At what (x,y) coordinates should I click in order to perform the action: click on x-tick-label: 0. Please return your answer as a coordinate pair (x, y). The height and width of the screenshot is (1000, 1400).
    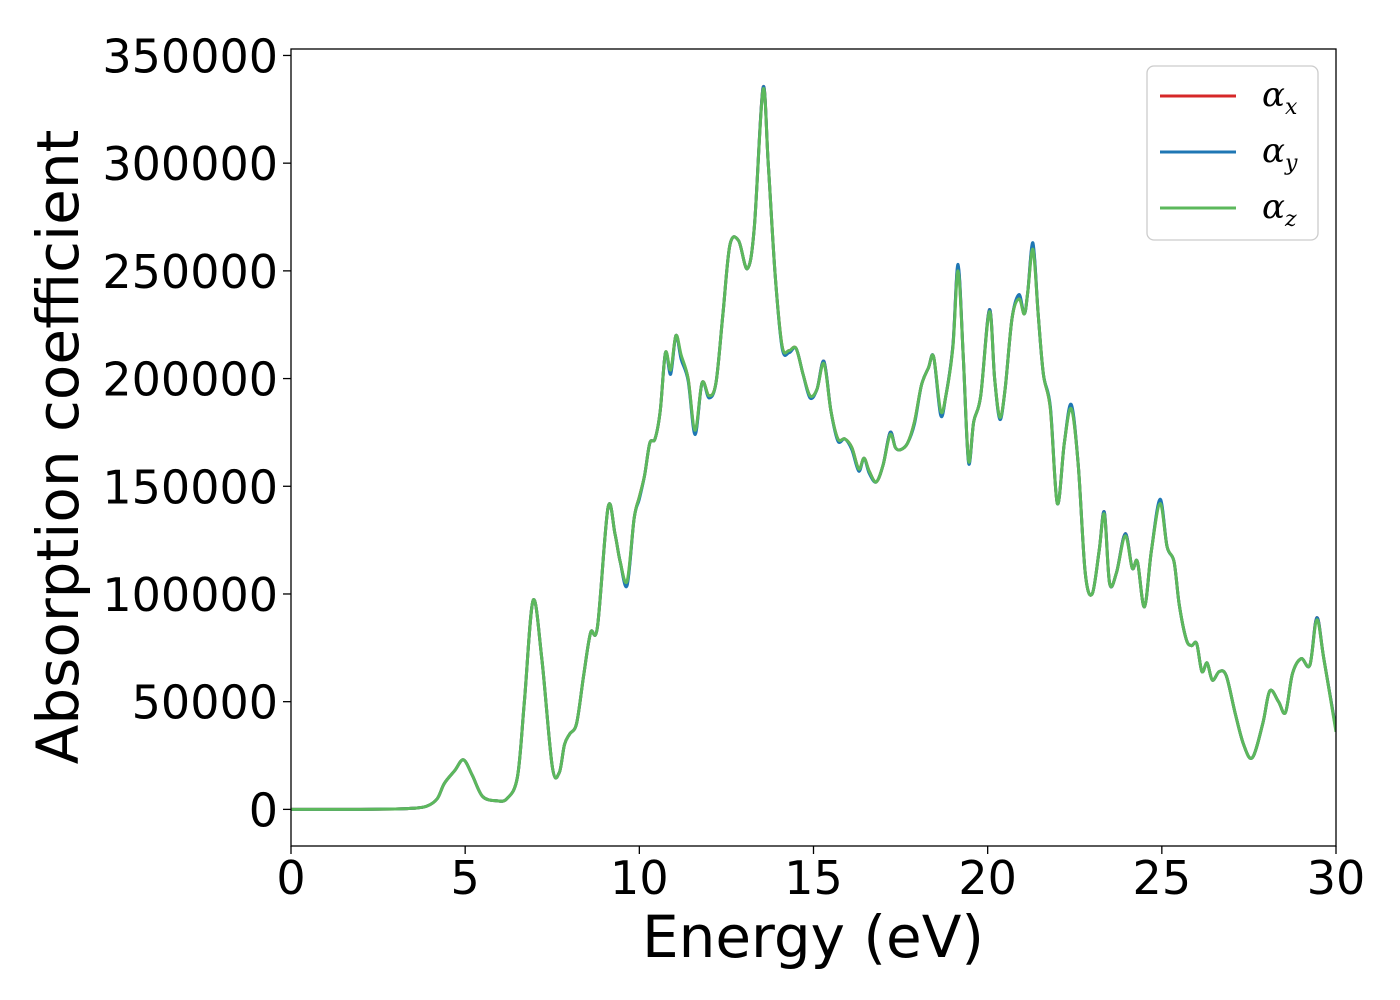
    Looking at the image, I should click on (290, 878).